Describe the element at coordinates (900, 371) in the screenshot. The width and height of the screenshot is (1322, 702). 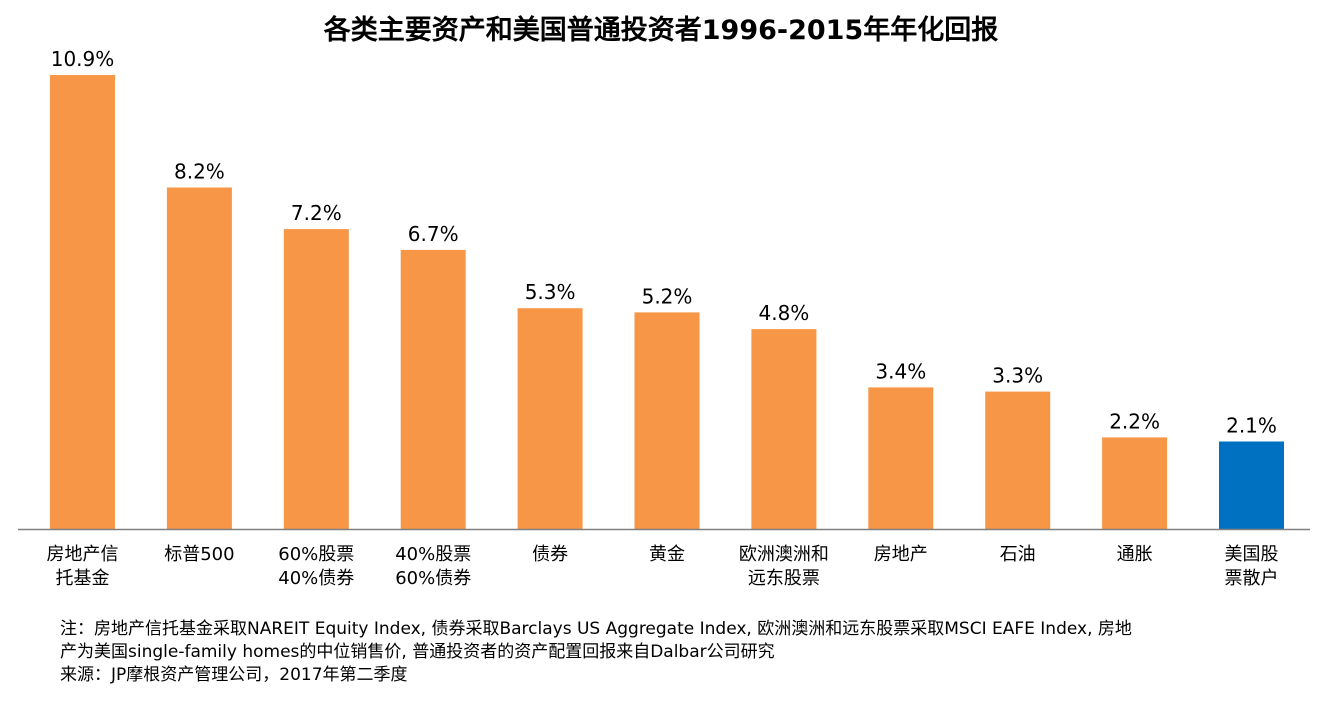
I see `data-label: 3.4%` at that location.